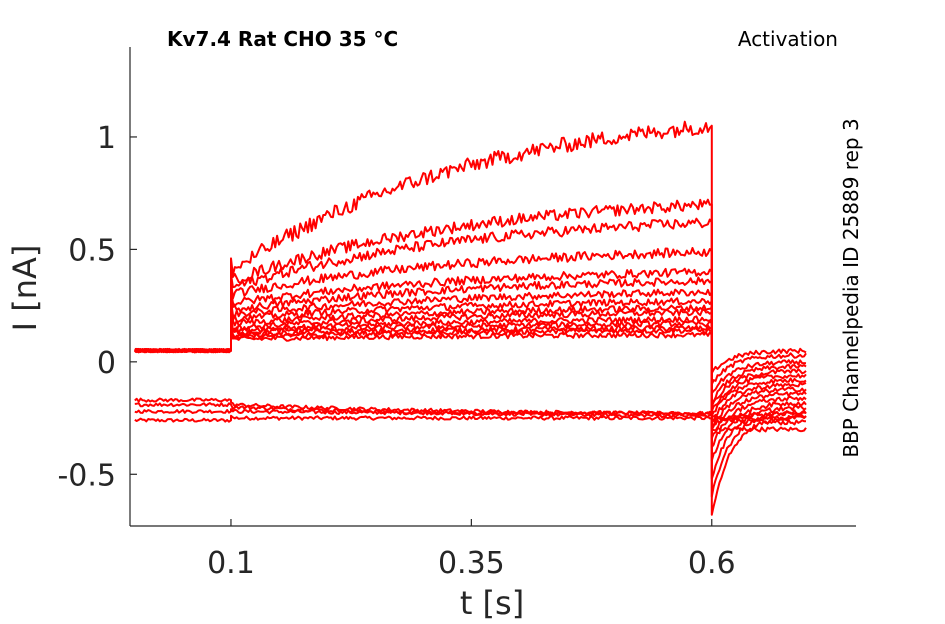  What do you see at coordinates (282, 39) in the screenshot?
I see `chart-title: Kv7.4 Rat CHO 35 °C` at bounding box center [282, 39].